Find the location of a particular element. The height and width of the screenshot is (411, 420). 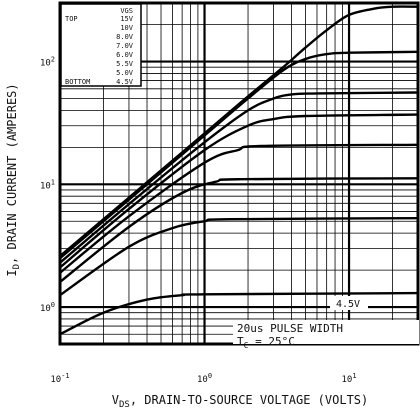

curve-label-group: 4.5V is located at coordinates (349, 303).